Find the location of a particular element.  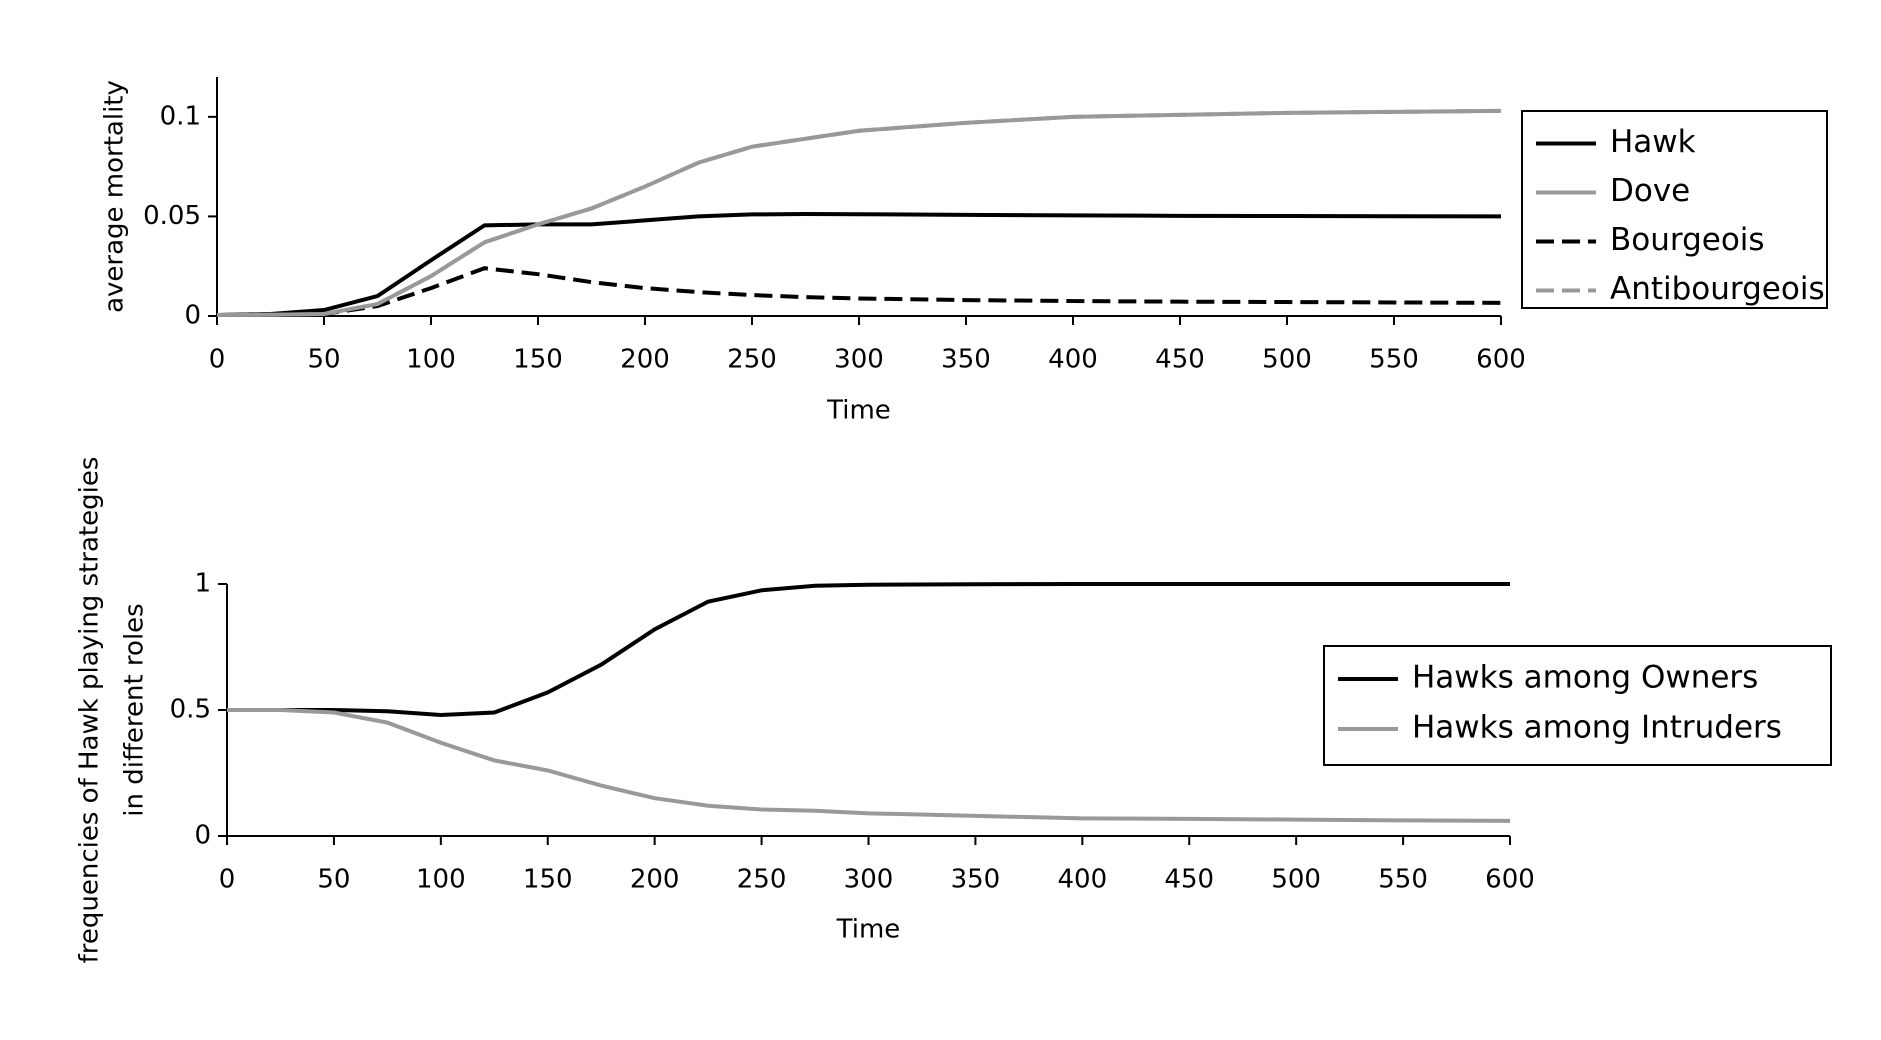

y-tick-label: 0.05 is located at coordinates (172, 216).